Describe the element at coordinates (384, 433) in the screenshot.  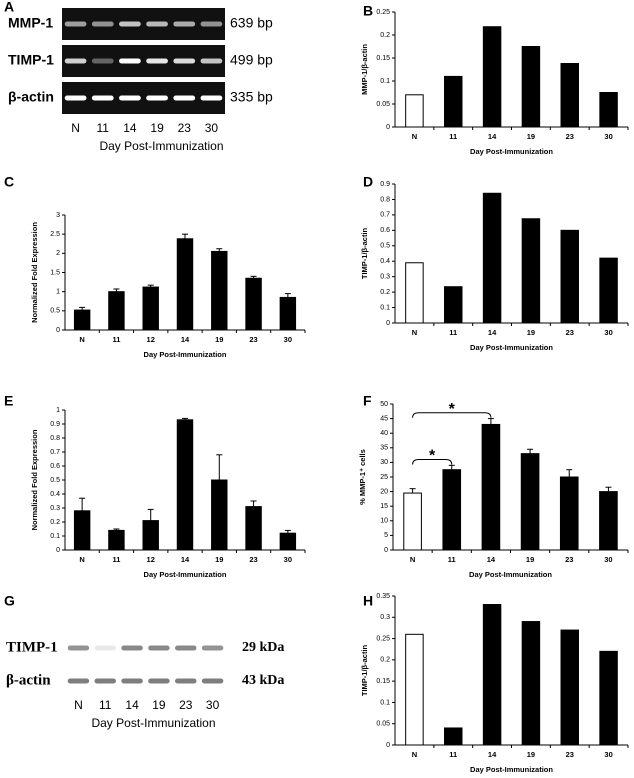
I see `y-tick-label: 40` at that location.